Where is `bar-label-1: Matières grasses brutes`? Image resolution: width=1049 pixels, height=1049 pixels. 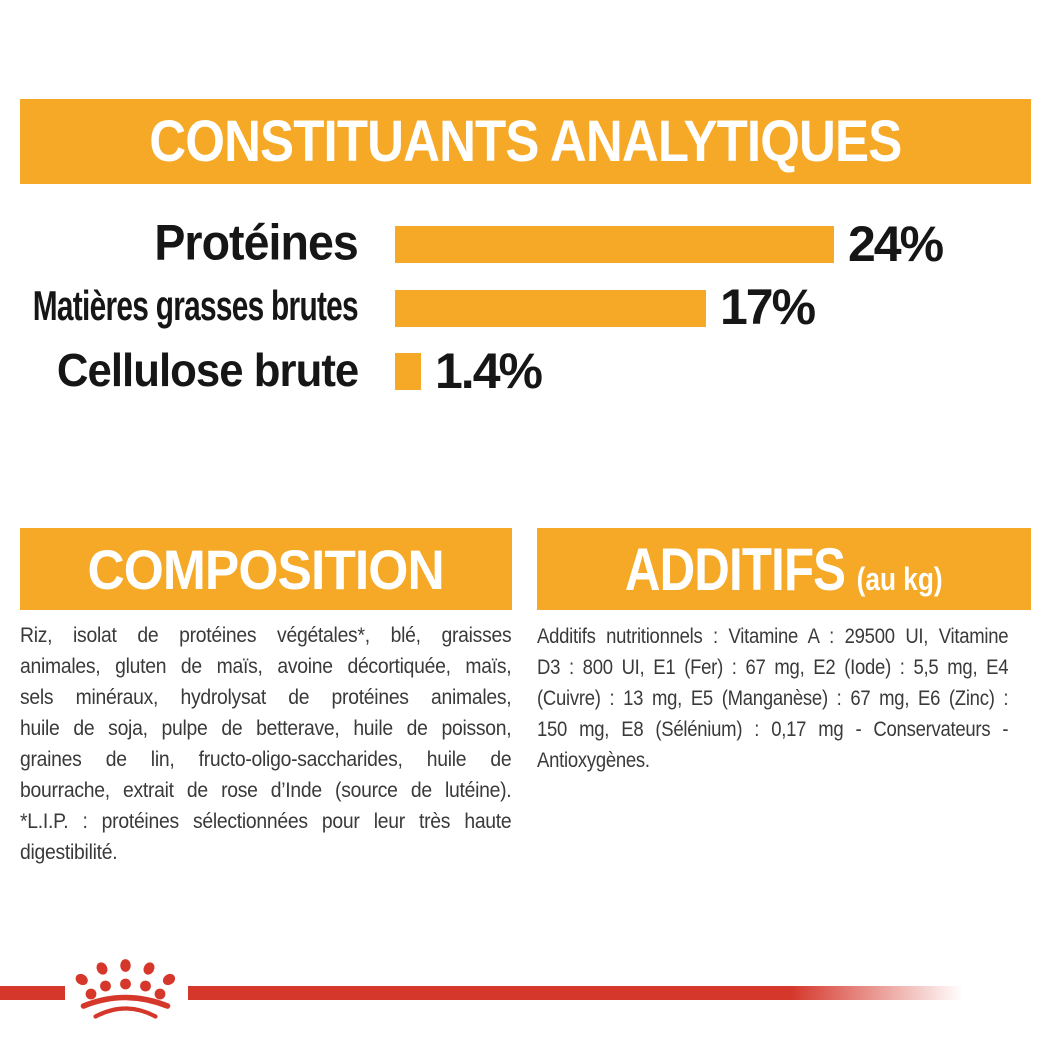
bar-label-1: Matières grasses brutes is located at coordinates (195, 306).